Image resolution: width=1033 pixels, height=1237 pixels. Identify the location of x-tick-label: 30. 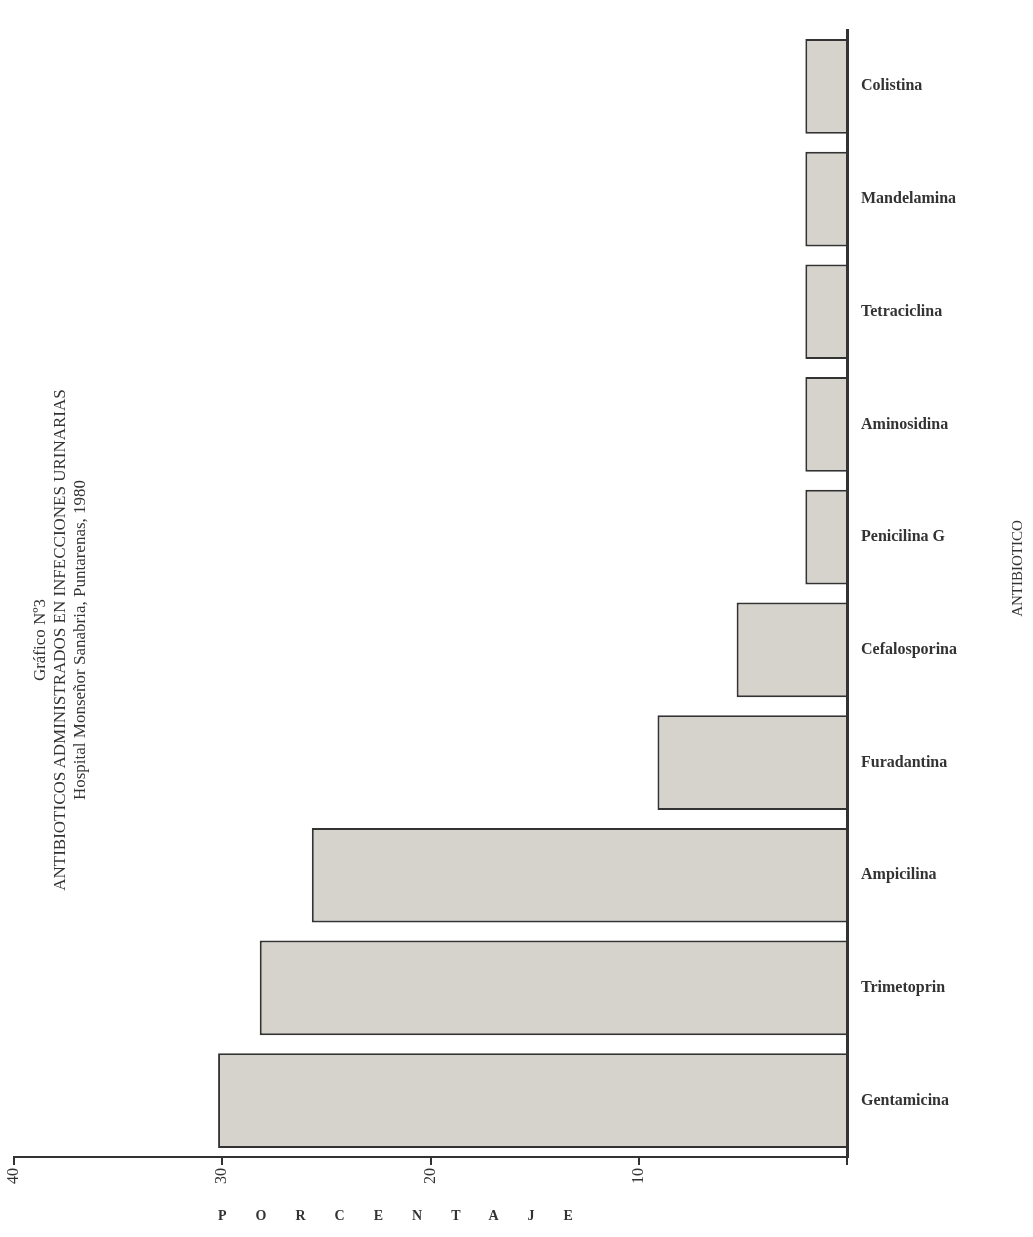
(221, 1176).